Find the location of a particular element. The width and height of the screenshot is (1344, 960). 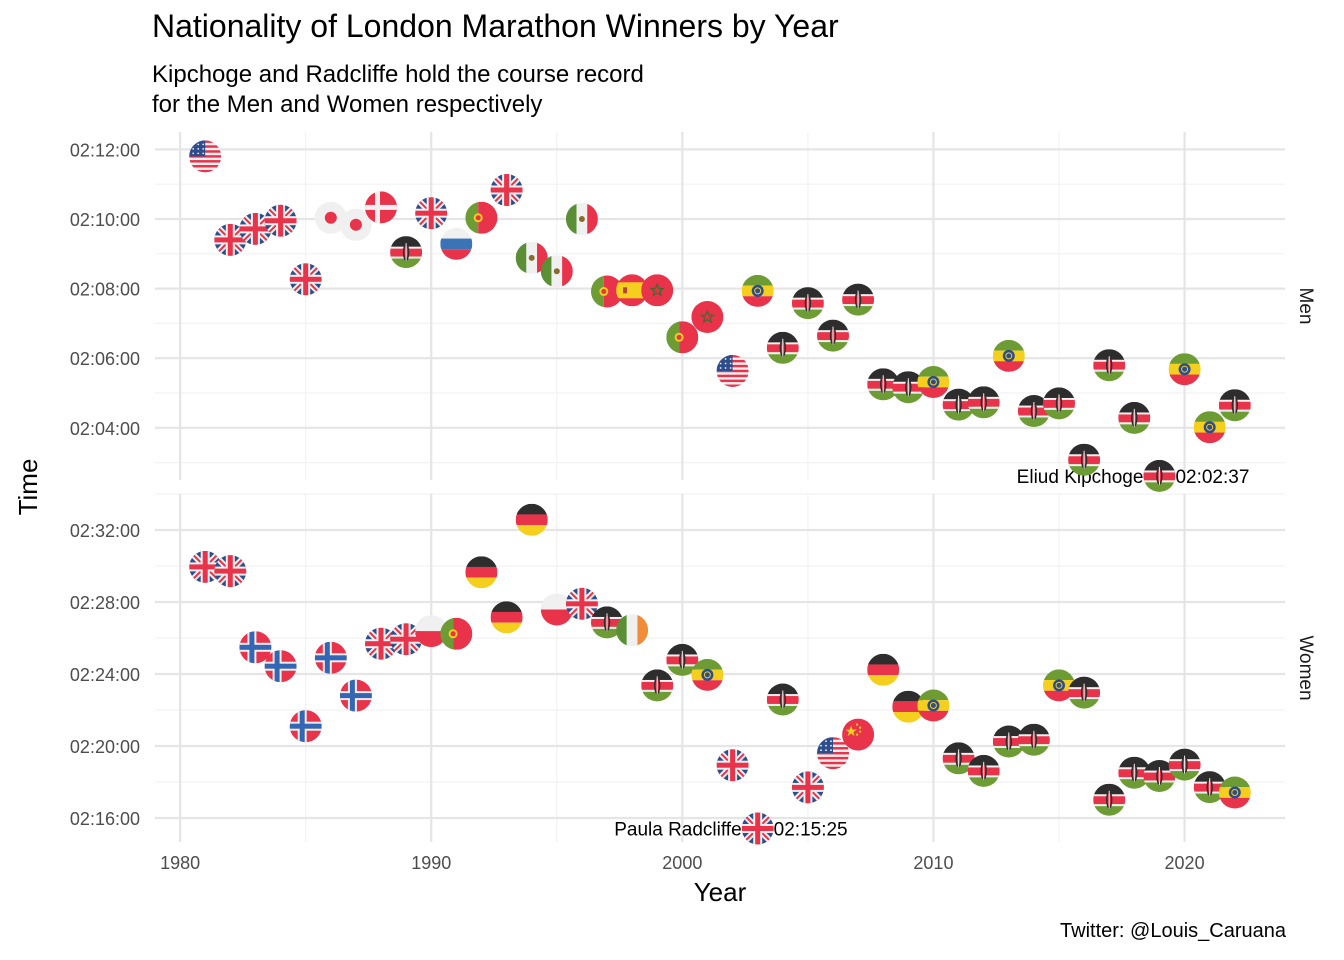

y-axis-title: Time is located at coordinates (28, 487).